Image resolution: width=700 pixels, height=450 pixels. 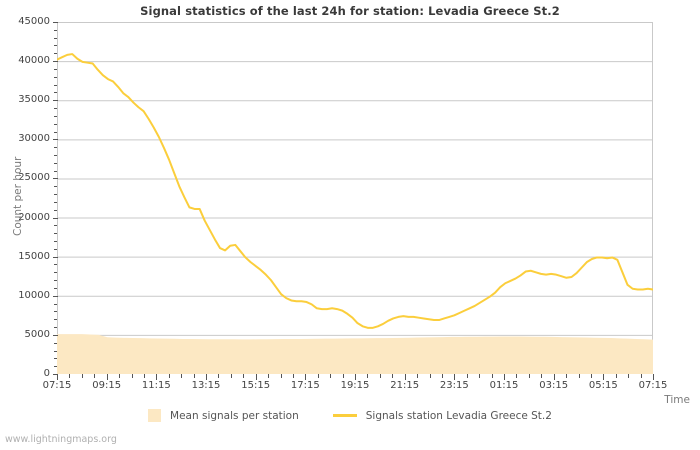 I want to click on y-axis-tick-label: 0, so click(x=46, y=373).